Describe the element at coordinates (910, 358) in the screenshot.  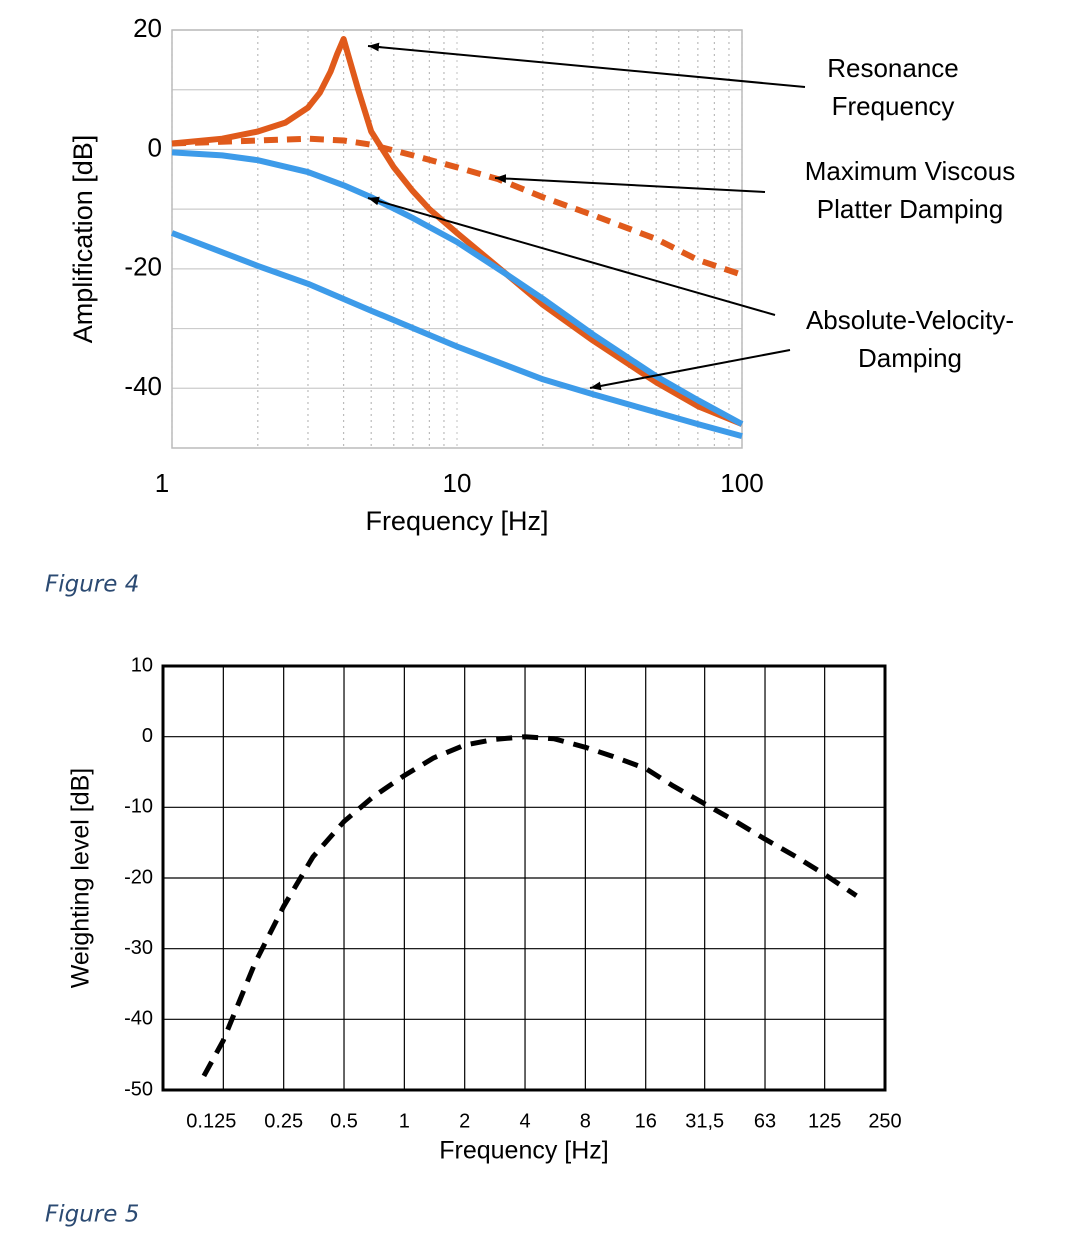
I see `annotation: Damping` at that location.